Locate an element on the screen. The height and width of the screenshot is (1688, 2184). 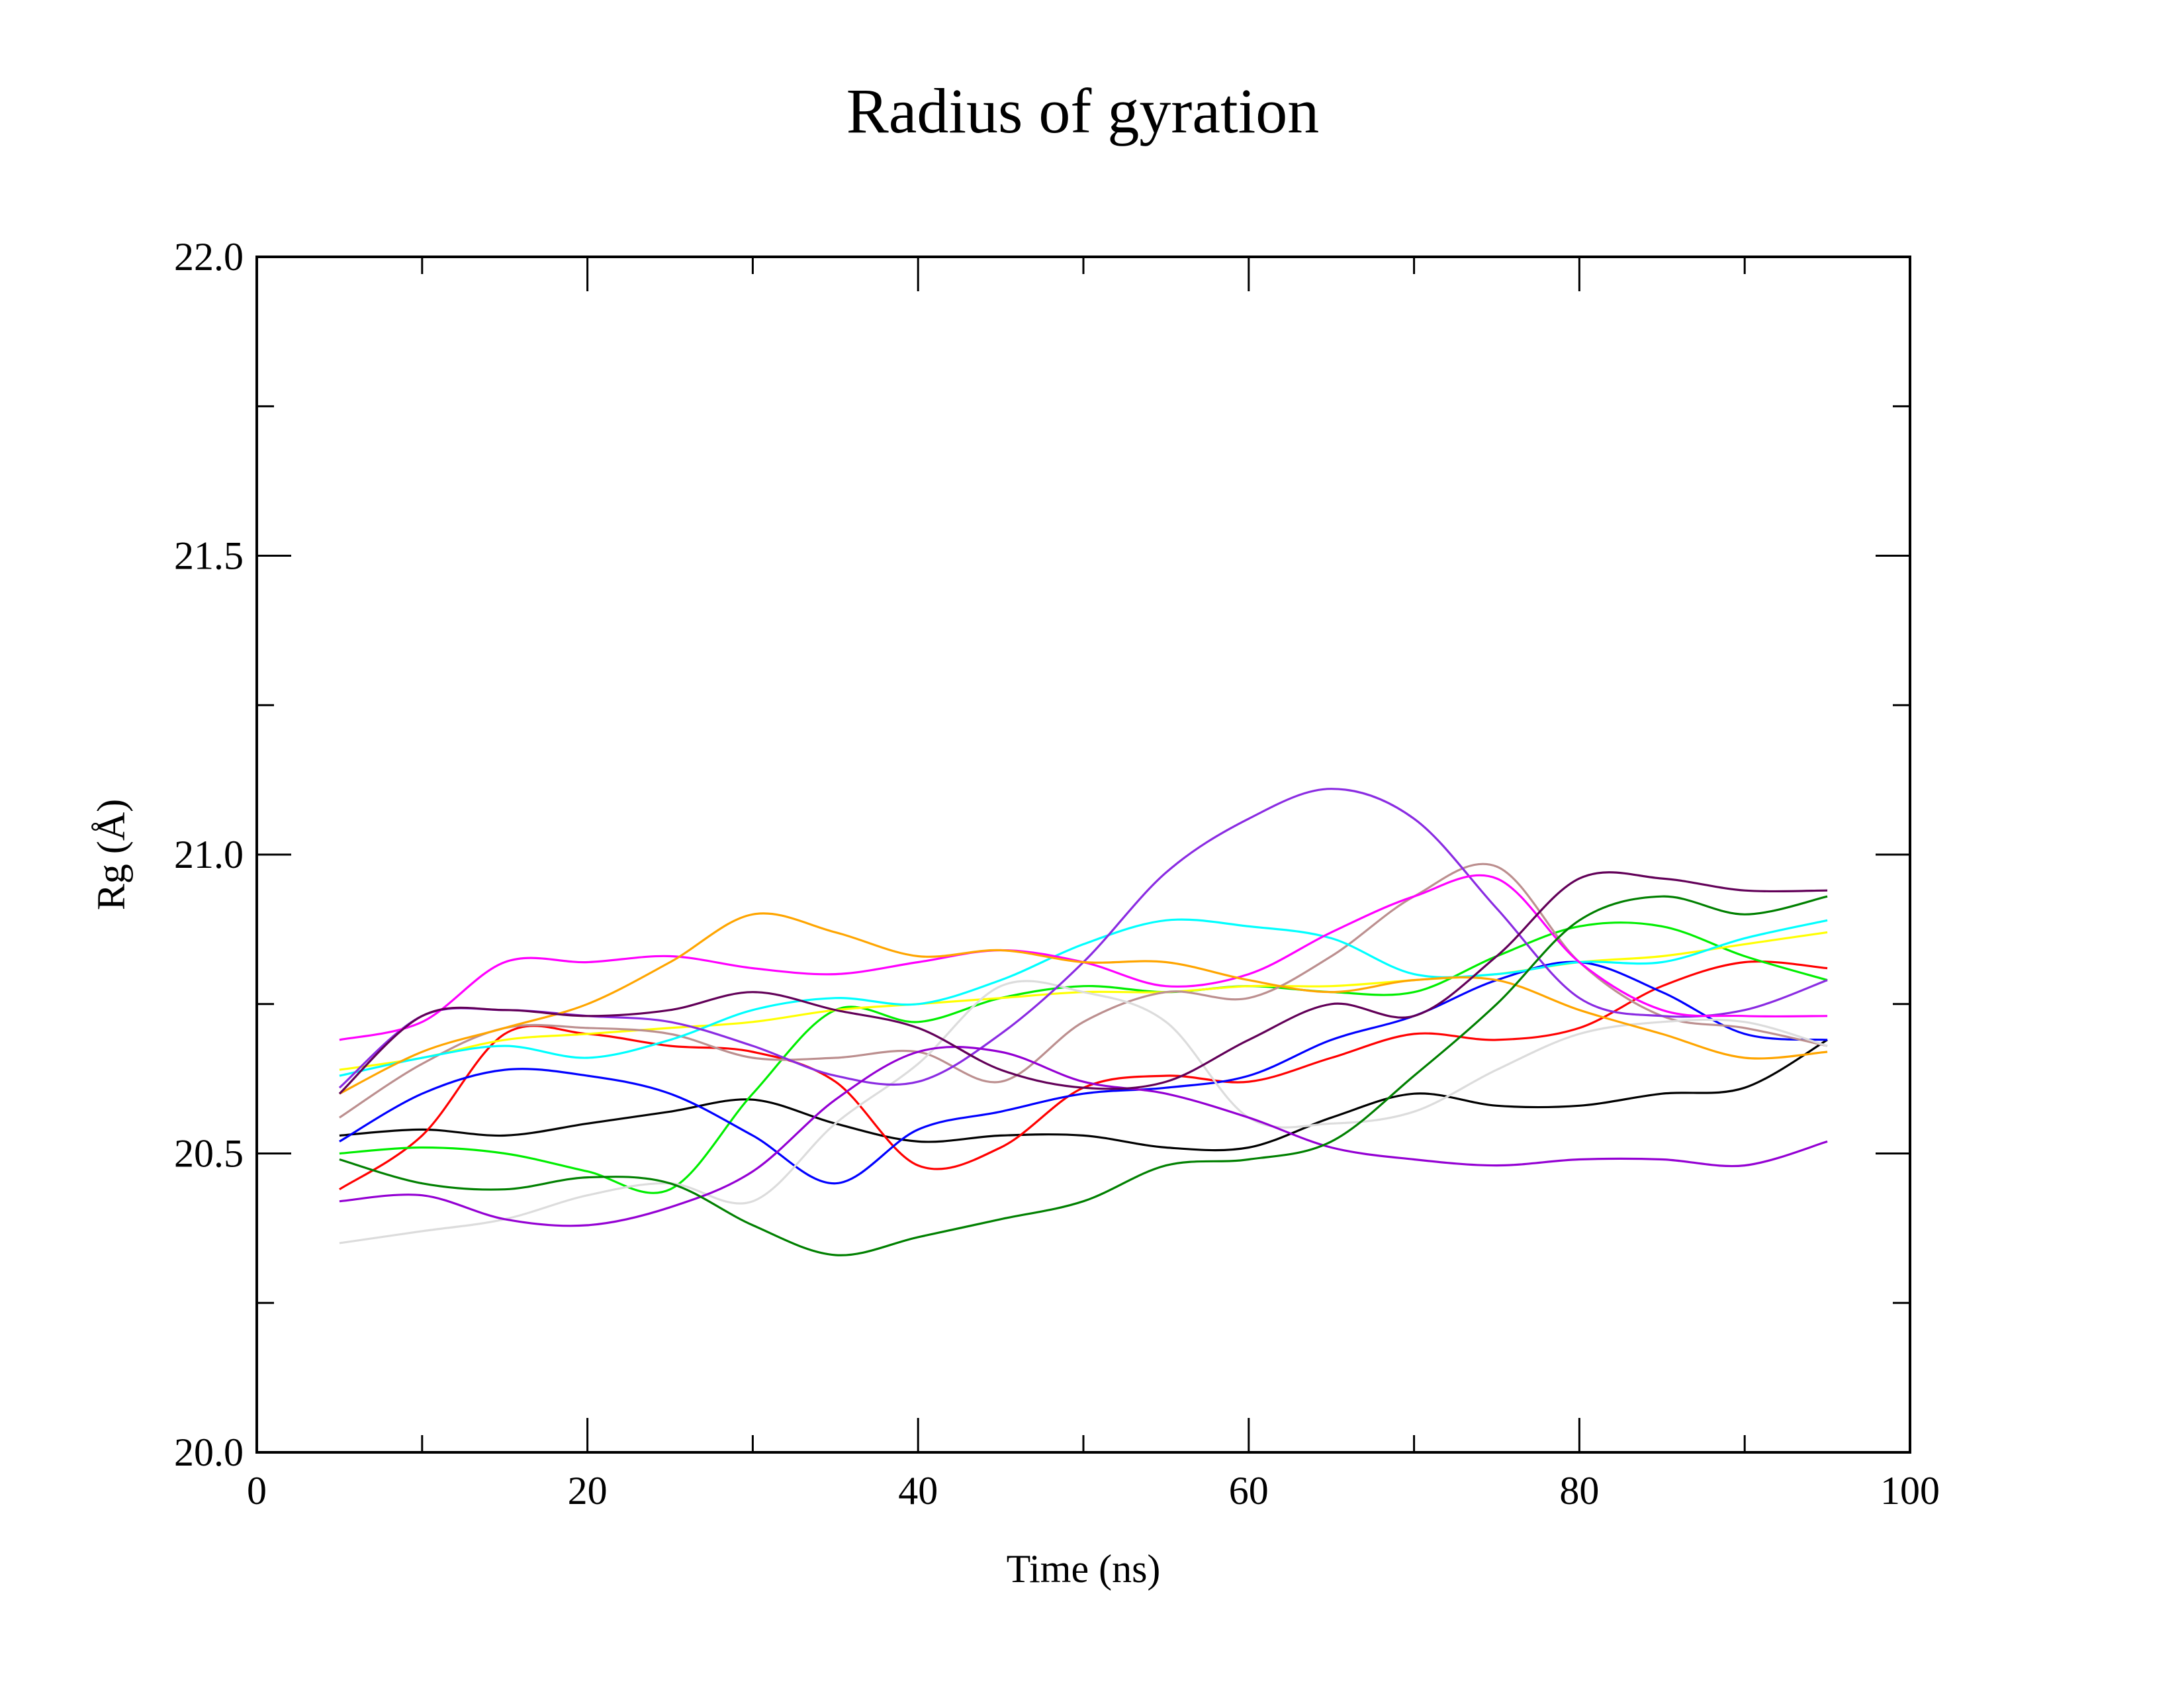
x-axis-label: Time (ns) is located at coordinates (1084, 1569).